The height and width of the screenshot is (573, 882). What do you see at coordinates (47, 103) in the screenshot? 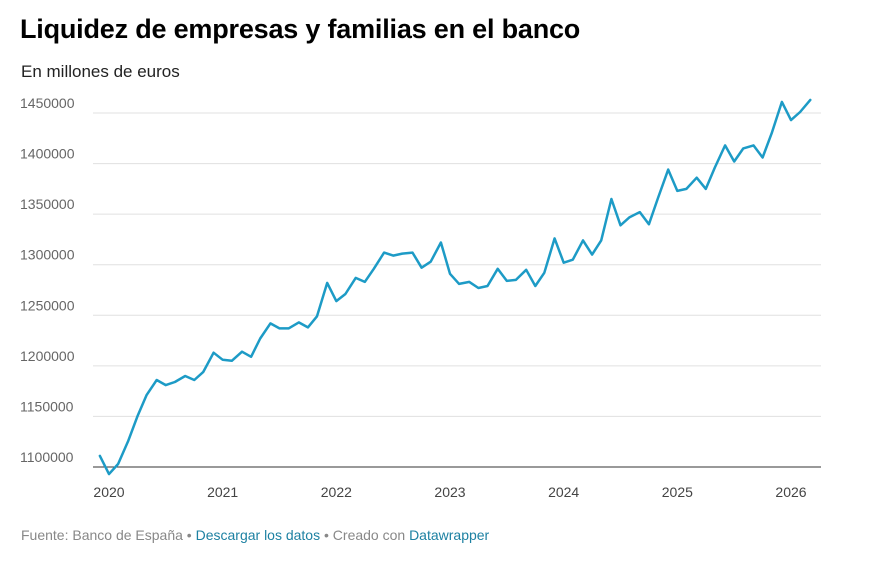
I see `y-tick-label: 1450000` at bounding box center [47, 103].